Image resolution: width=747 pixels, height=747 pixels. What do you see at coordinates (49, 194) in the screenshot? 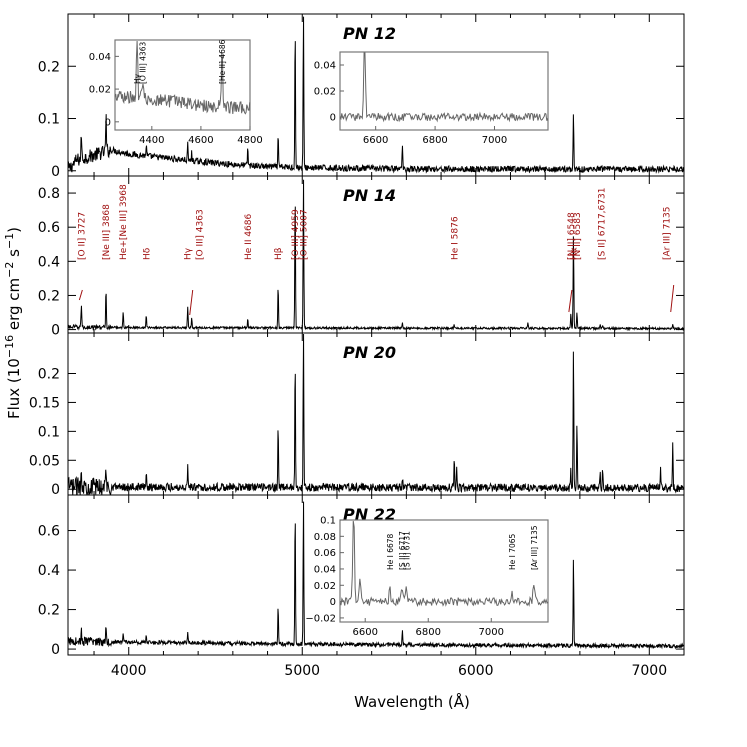
I see `y-tick-label: 0.8` at bounding box center [49, 194].